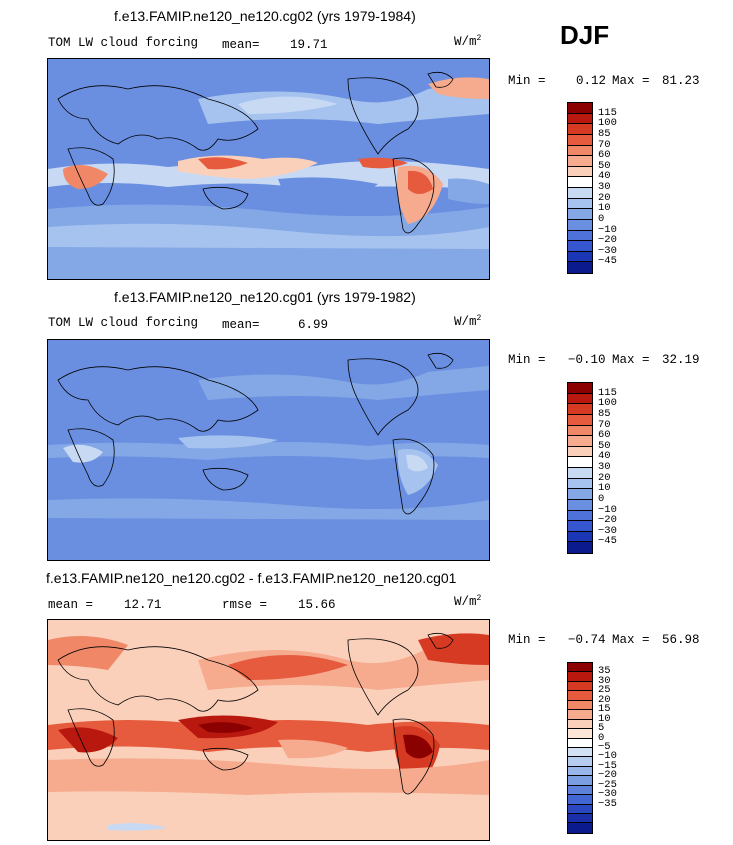  I want to click on panel-2-units: W/m2, so click(468, 322).